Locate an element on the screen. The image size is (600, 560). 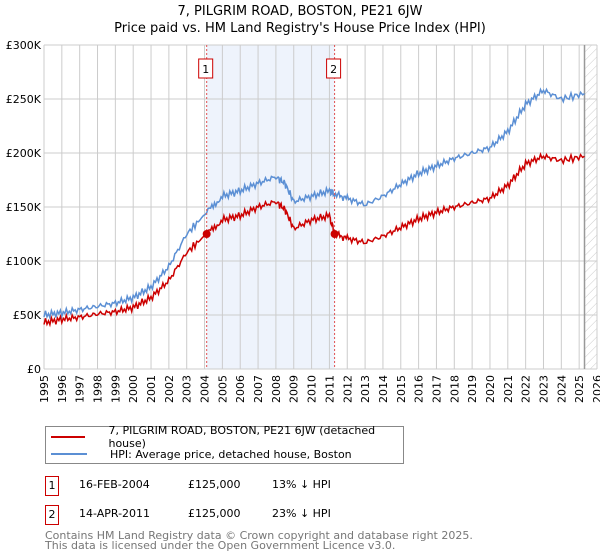
x-tick-label: 2005 is located at coordinates (222, 389).